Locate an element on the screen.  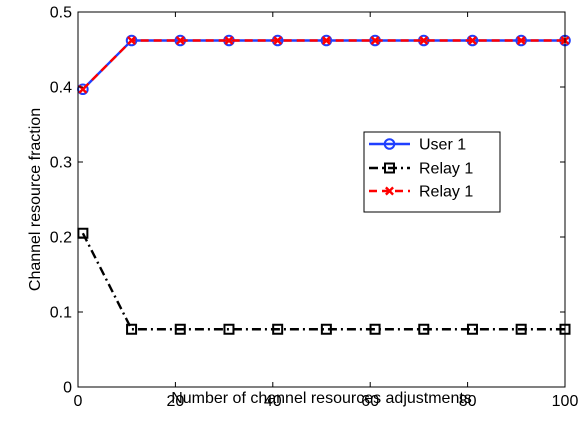
legend-item-3: Relay 1 is located at coordinates (421, 192).